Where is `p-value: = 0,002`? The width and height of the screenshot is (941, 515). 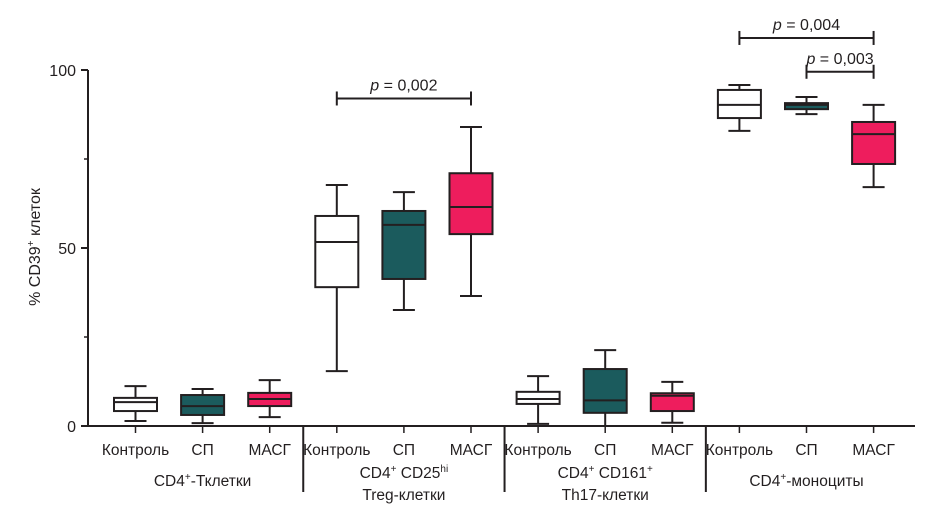 p-value: = 0,002 is located at coordinates (408, 85).